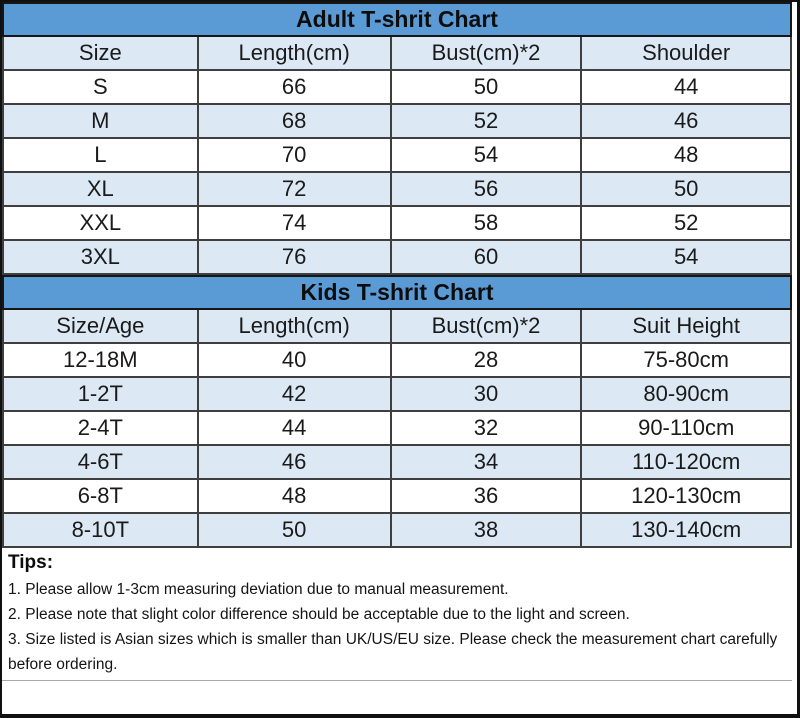 This screenshot has width=800, height=718. I want to click on table-row: 12-18M 40 28 75-80cm, so click(397, 360).